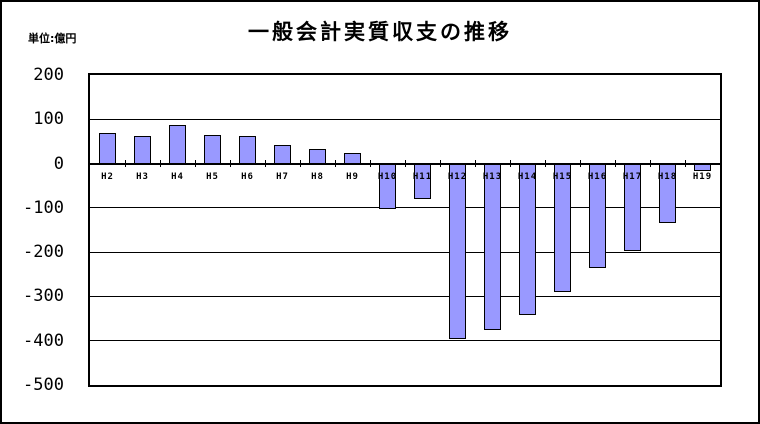 Image resolution: width=760 pixels, height=424 pixels. I want to click on category-label-H4: H4, so click(177, 176).